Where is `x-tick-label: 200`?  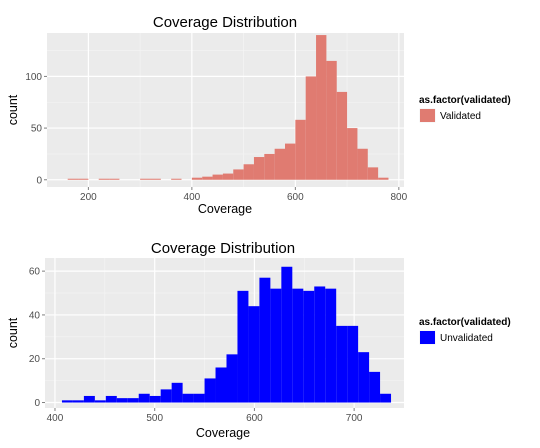 x-tick-label: 200 is located at coordinates (88, 197).